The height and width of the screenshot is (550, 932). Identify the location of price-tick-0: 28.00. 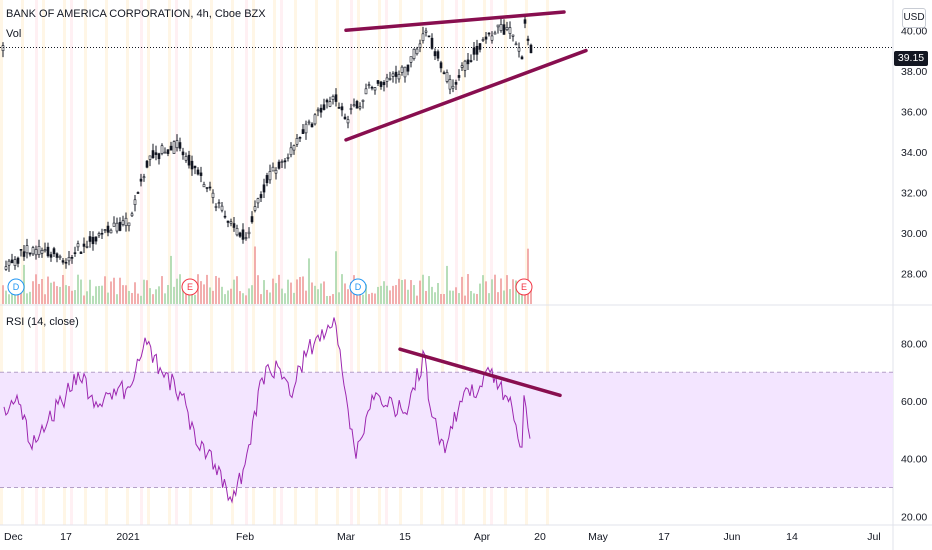
(914, 275).